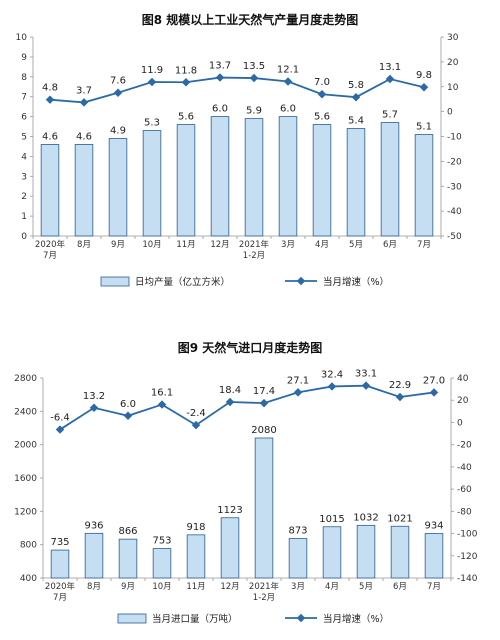 This screenshot has width=500, height=640. I want to click on y-tick-label: 7, so click(24, 98).